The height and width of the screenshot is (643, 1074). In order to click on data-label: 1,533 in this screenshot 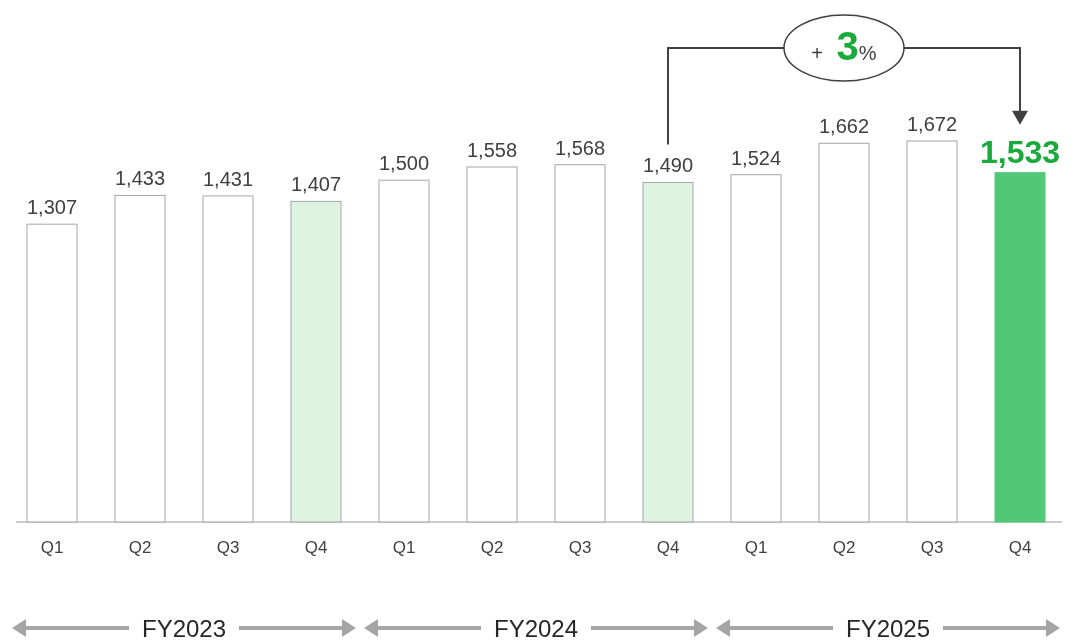, I will do `click(1020, 151)`.